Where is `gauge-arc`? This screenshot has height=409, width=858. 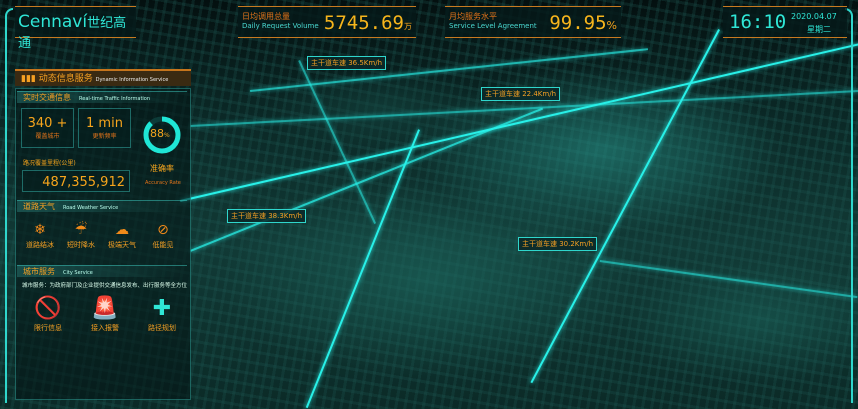
gauge-arc is located at coordinates (162, 135).